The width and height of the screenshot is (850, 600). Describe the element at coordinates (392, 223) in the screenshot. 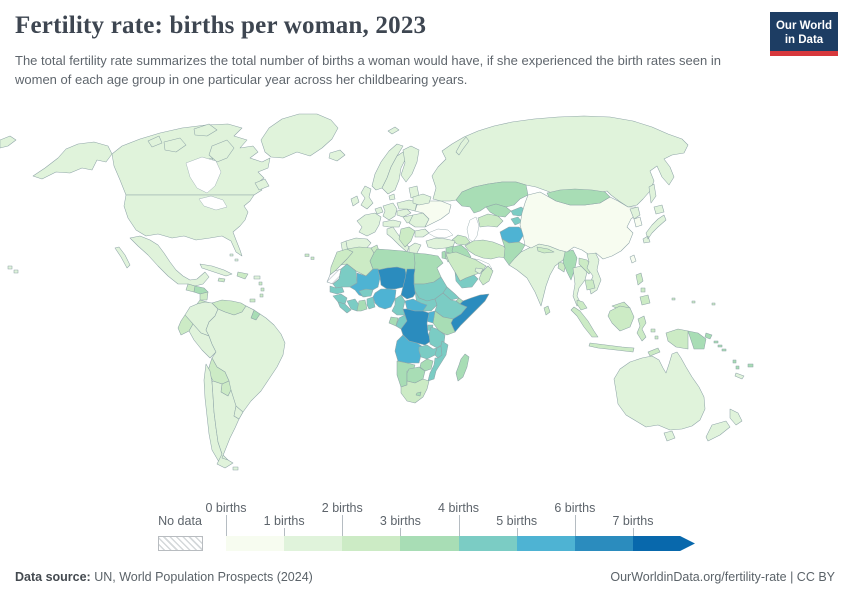

I see `country-switzerland-austria` at that location.